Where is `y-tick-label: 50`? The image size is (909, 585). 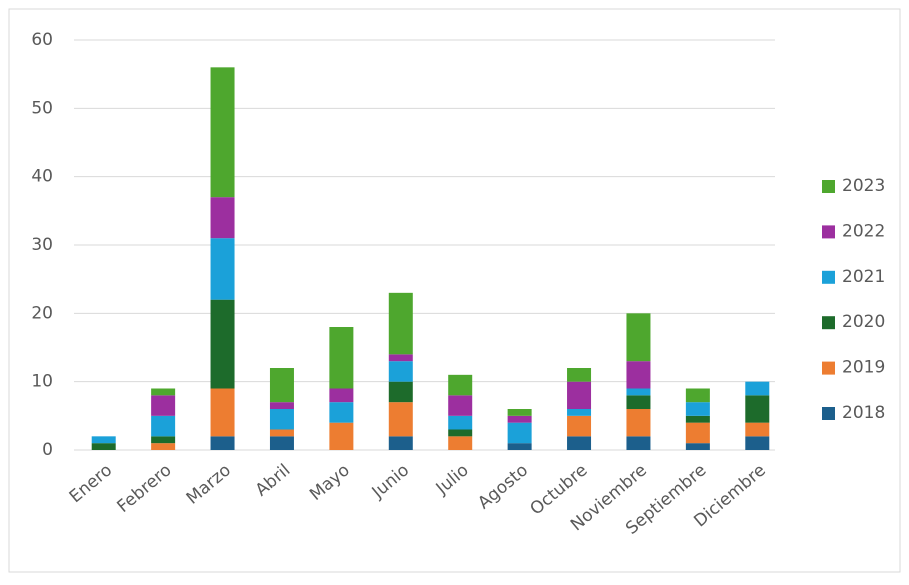
y-tick-label: 50 is located at coordinates (42, 108).